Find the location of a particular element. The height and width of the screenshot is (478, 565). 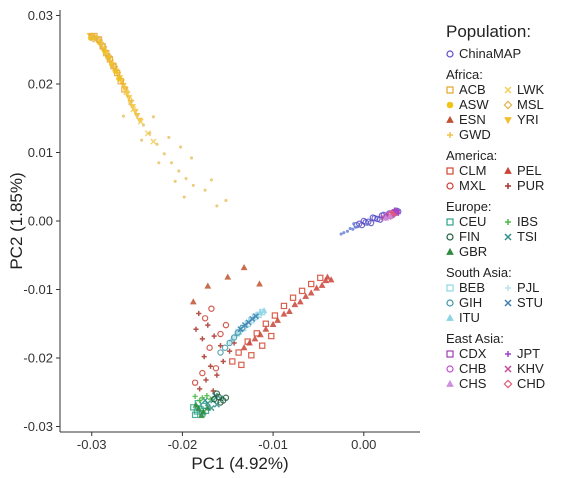

legend-group-title: Europe: is located at coordinates (469, 206).